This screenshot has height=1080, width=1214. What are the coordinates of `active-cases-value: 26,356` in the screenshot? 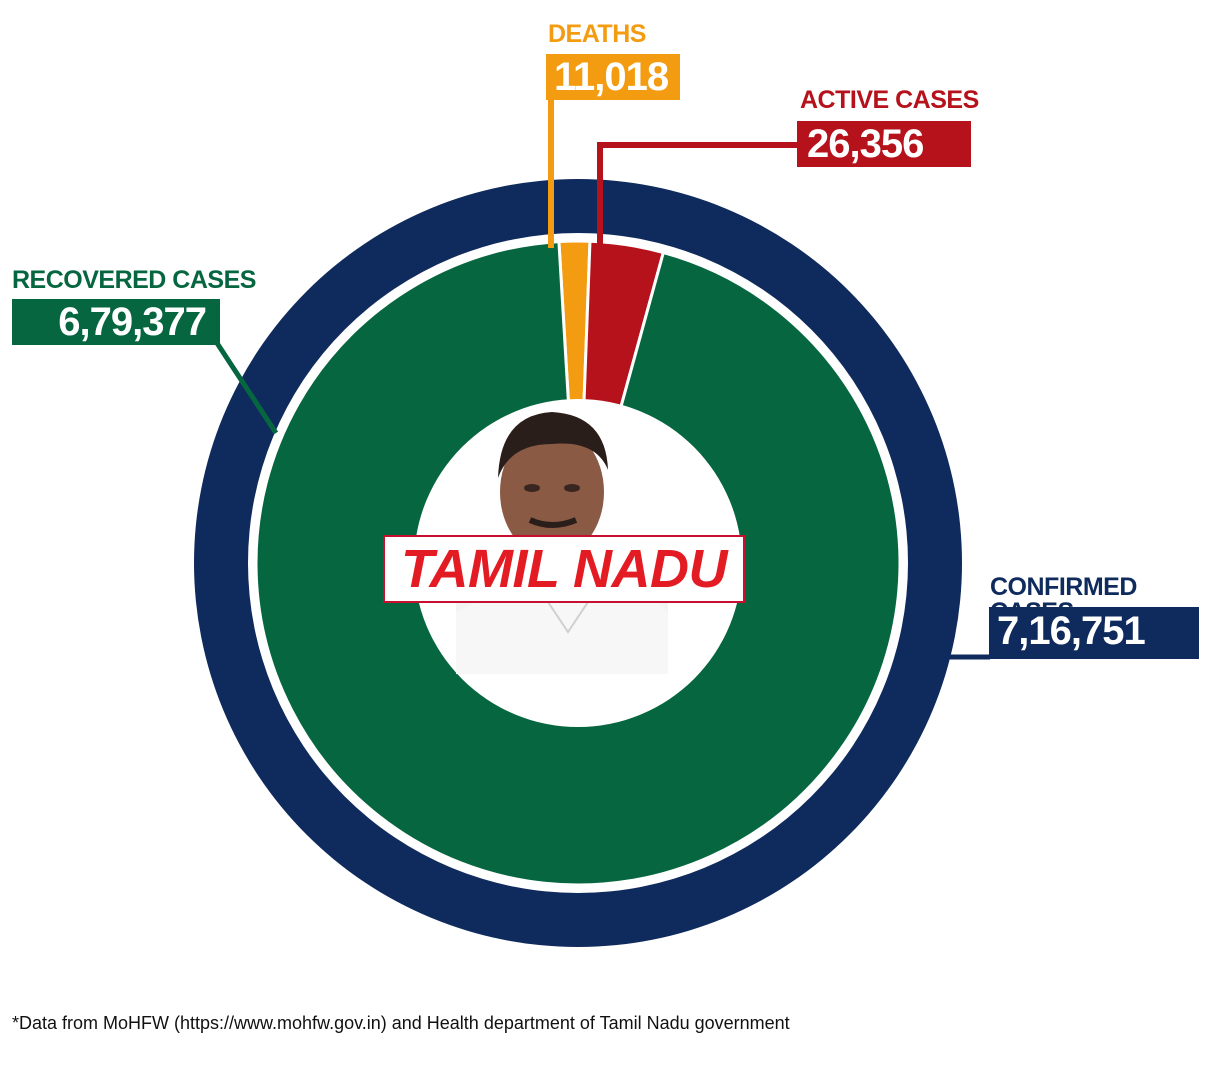 It's located at (884, 144).